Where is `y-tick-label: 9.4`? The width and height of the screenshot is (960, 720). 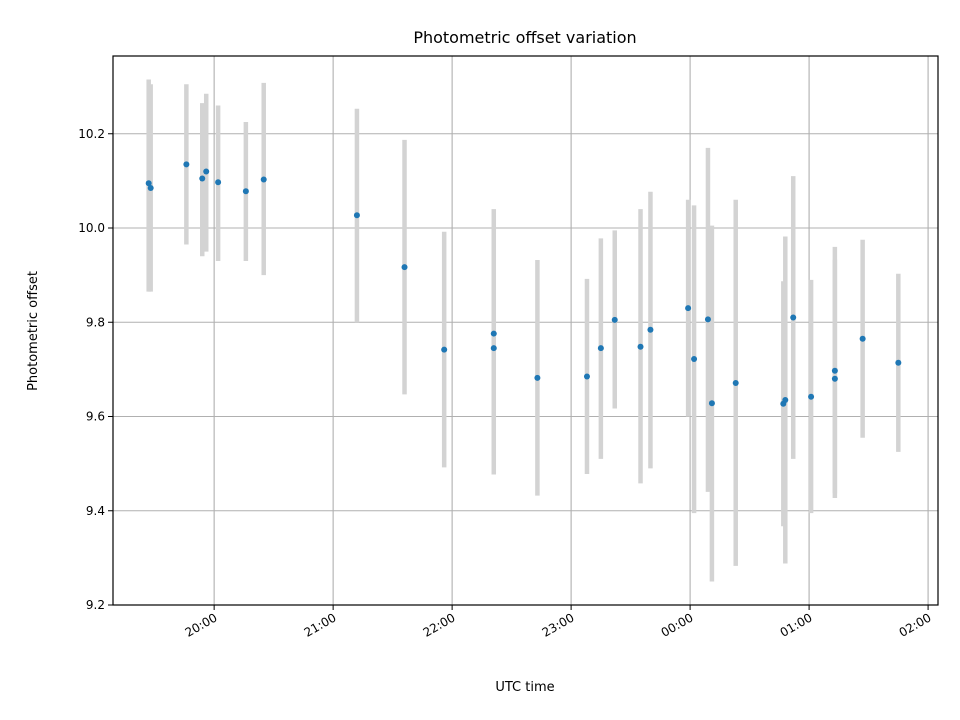
y-tick-label: 9.4 is located at coordinates (95, 511).